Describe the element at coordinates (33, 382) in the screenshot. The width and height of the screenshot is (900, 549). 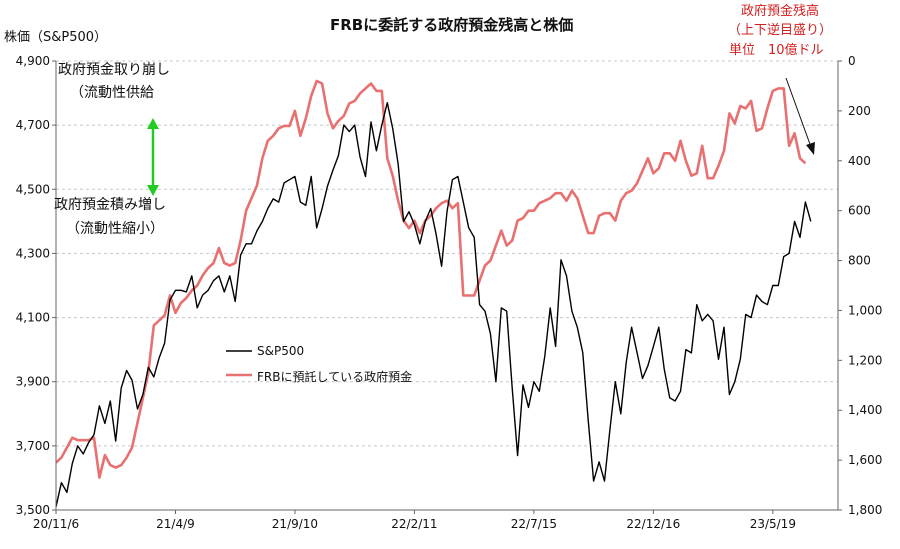
I see `left-tick-label-2: 3,900` at that location.